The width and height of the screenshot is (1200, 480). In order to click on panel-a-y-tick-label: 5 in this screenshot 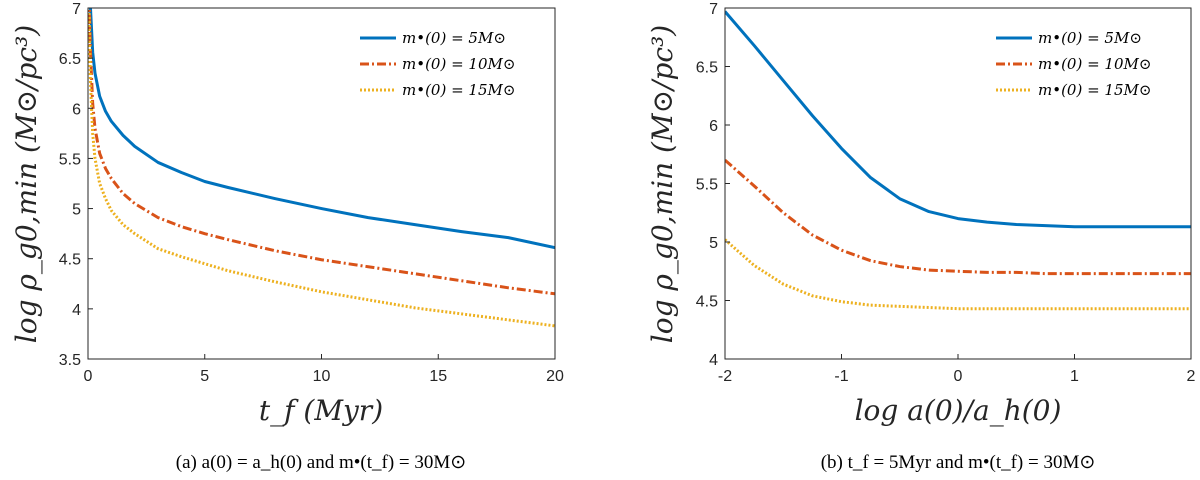, I will do `click(76, 210)`.